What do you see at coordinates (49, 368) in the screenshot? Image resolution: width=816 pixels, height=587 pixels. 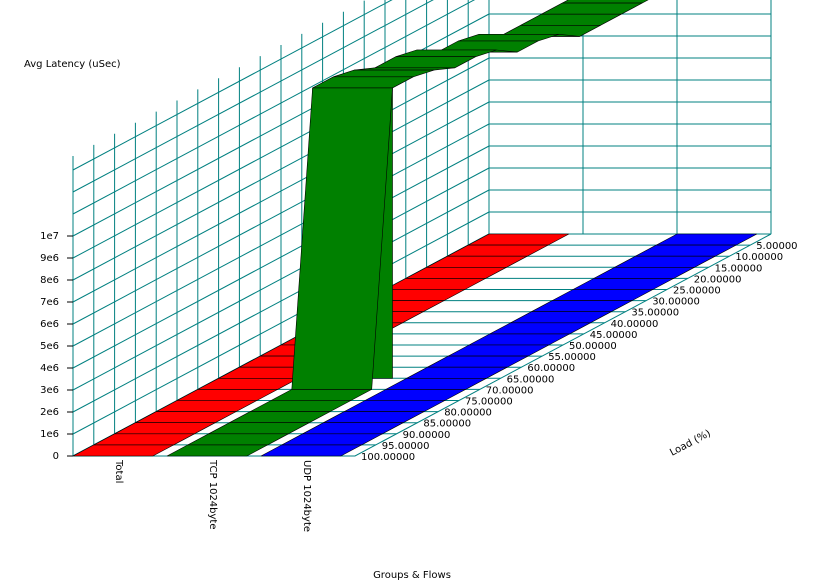 I see `y-tick-label: 4e6` at bounding box center [49, 368].